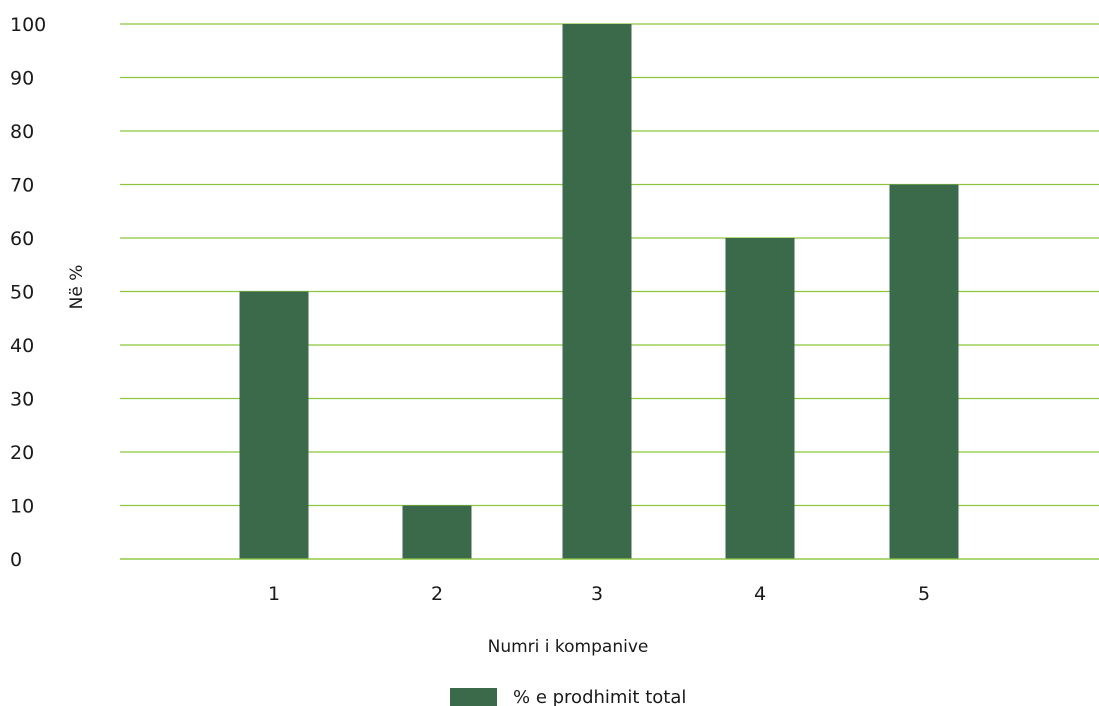 This screenshot has height=706, width=1099. Describe the element at coordinates (473, 697) in the screenshot. I see `legend-swatch` at that location.